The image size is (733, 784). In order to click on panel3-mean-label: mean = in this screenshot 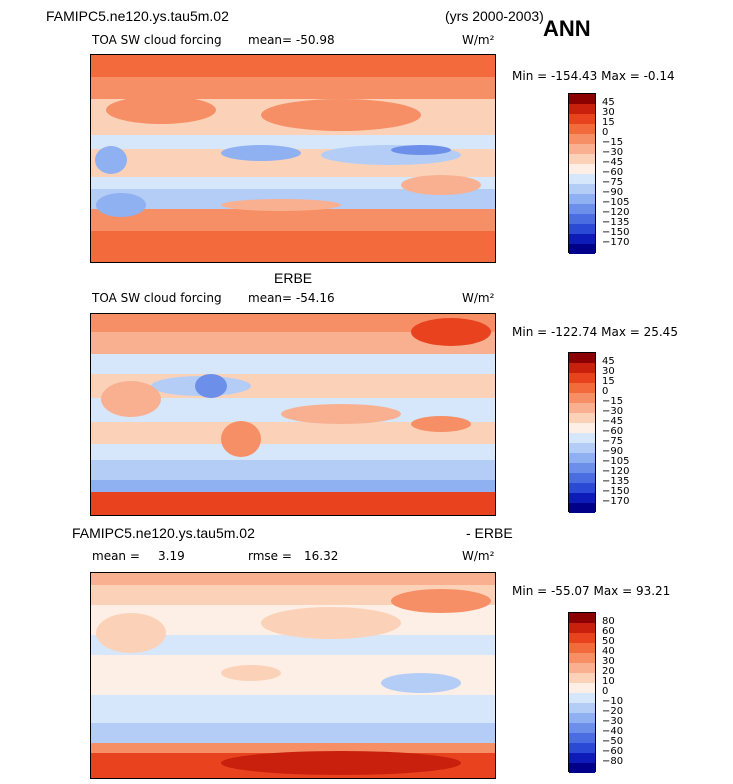, I will do `click(116, 556)`.